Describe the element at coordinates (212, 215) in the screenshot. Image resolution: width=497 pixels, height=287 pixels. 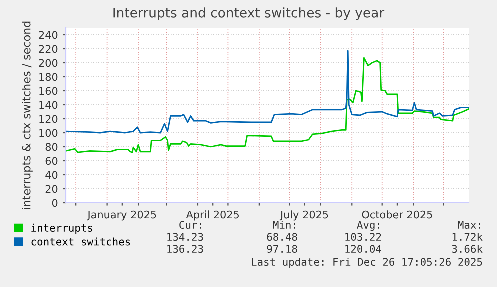
I see `x-tick-label: April 2025` at that location.